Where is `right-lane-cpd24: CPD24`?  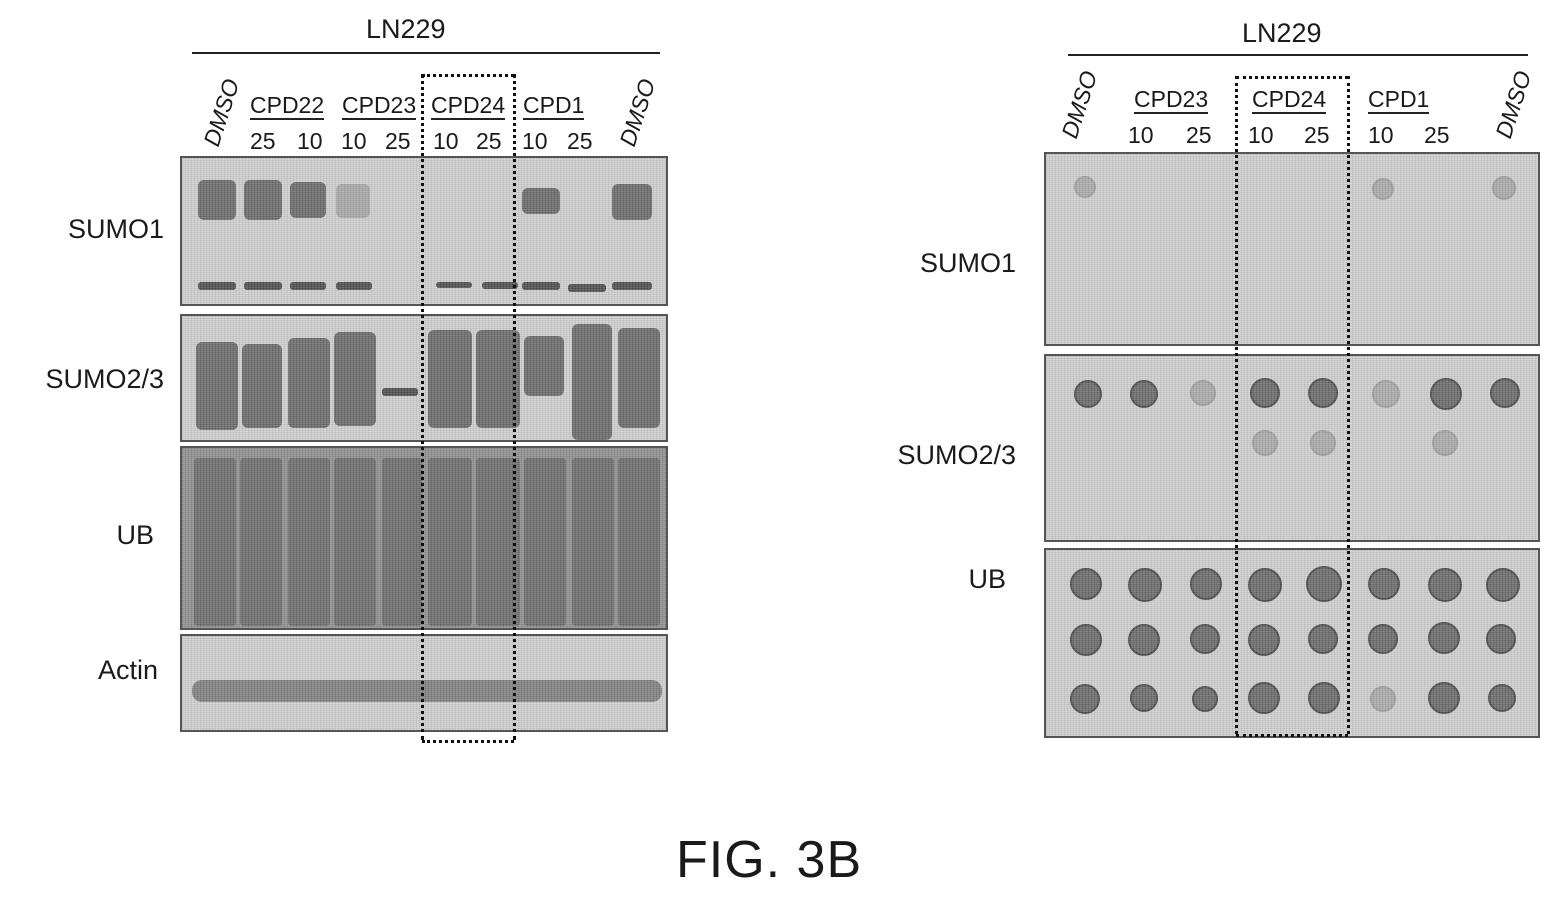 right-lane-cpd24: CPD24 is located at coordinates (1289, 101).